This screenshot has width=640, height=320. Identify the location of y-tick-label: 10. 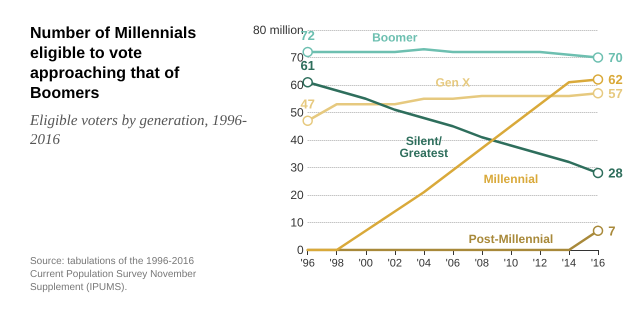
(297, 223).